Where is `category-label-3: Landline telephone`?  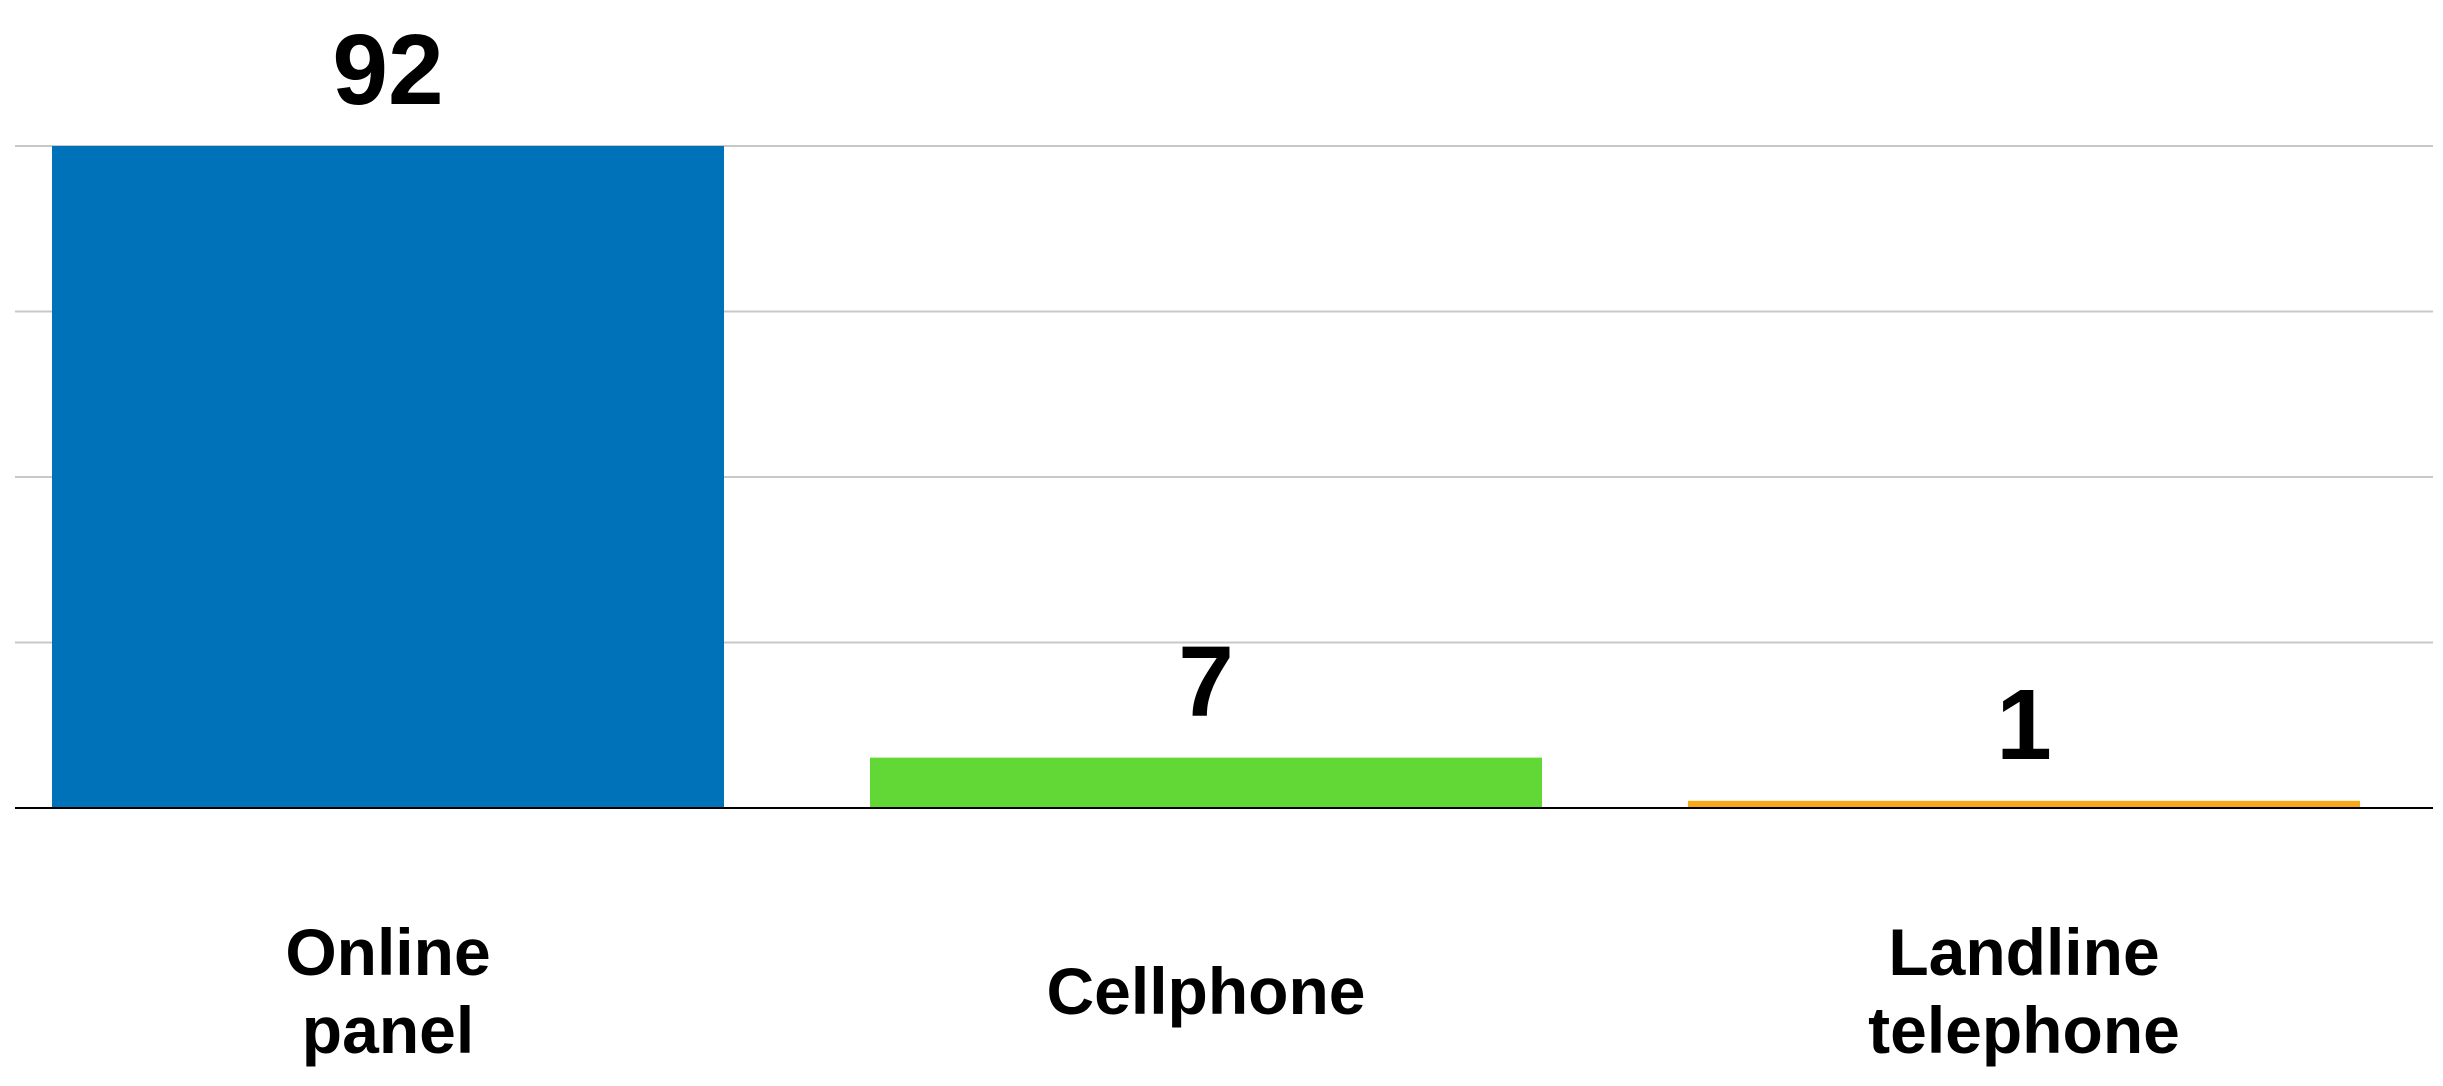 category-label-3: Landline telephone is located at coordinates (2024, 991).